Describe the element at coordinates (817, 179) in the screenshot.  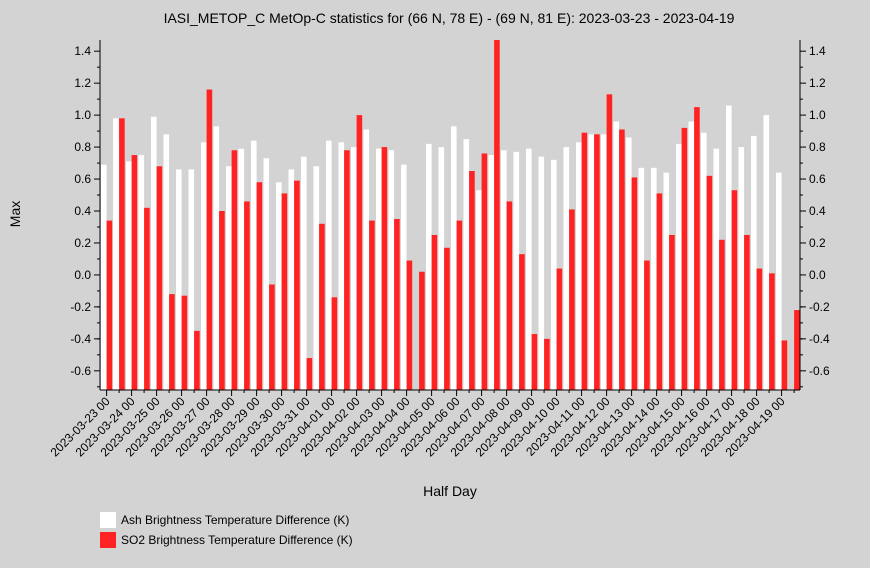
I see `y-tick-label-right: 0.6` at that location.